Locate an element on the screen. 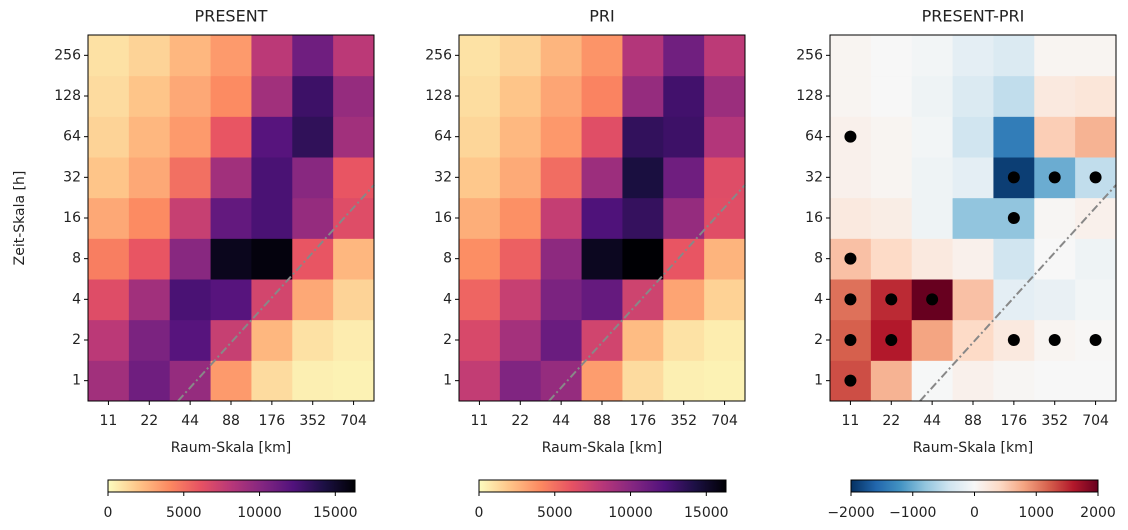 The image size is (1128, 530). colorbar-tick-label: 0 is located at coordinates (479, 513).